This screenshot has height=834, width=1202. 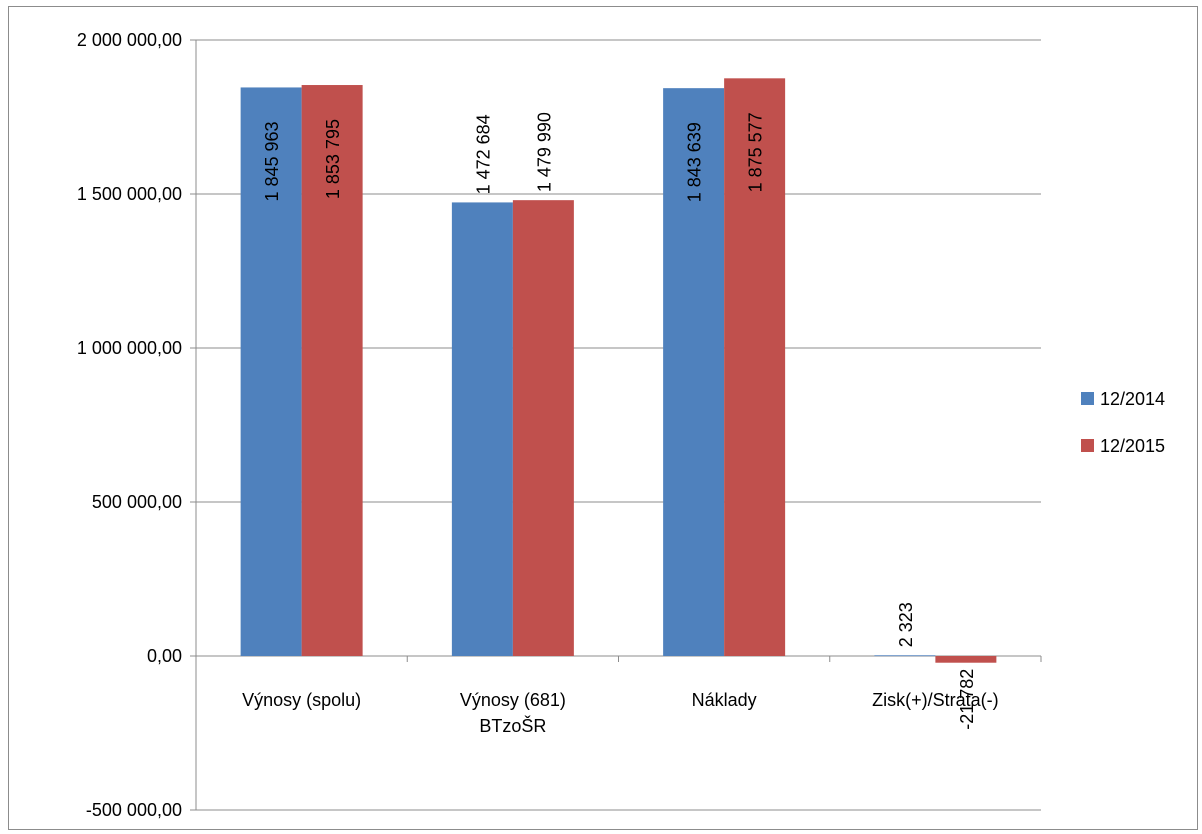 I want to click on category-label: Náklady, so click(x=724, y=700).